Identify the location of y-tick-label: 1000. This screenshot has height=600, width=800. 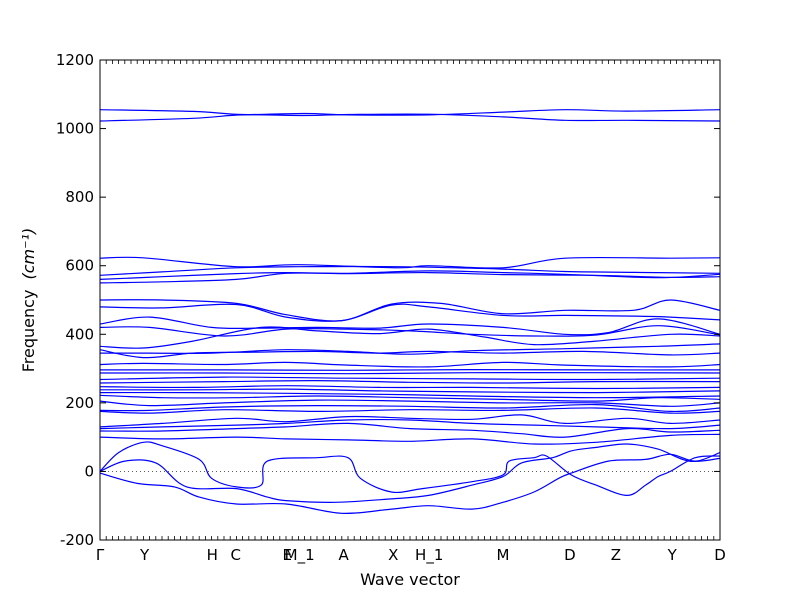
(75, 129).